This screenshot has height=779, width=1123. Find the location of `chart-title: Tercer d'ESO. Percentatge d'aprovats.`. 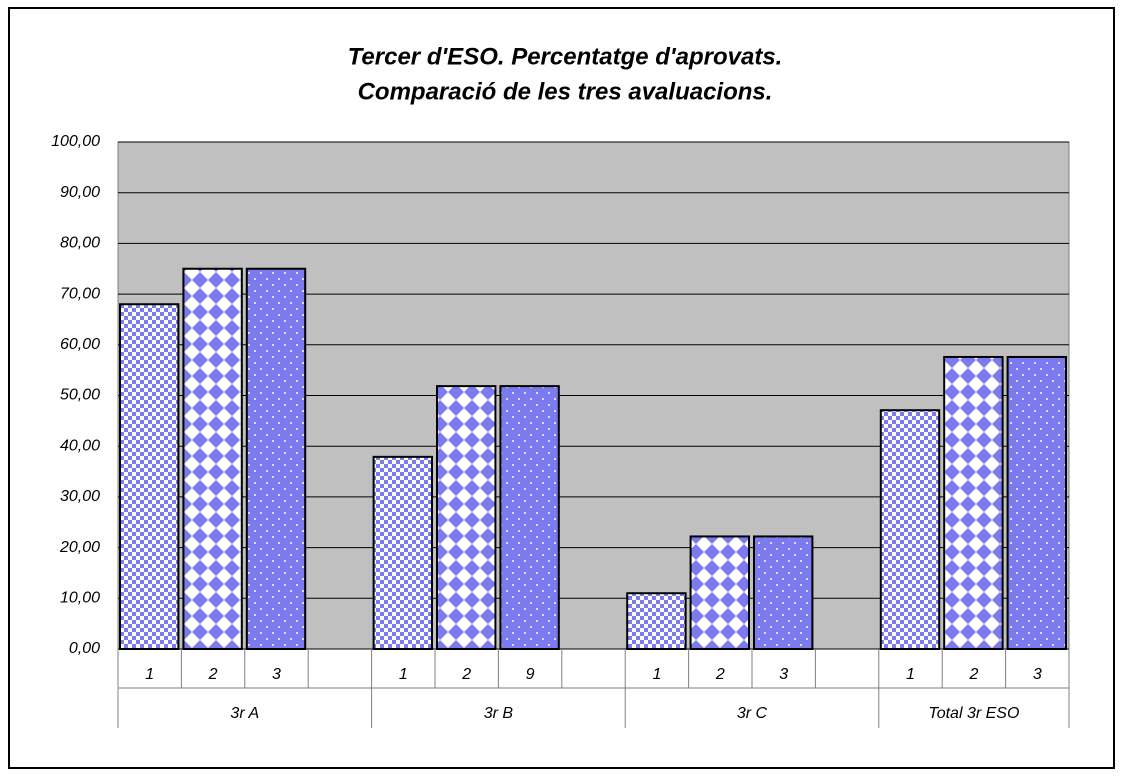

chart-title: Tercer d'ESO. Percentatge d'aprovats. is located at coordinates (565, 56).